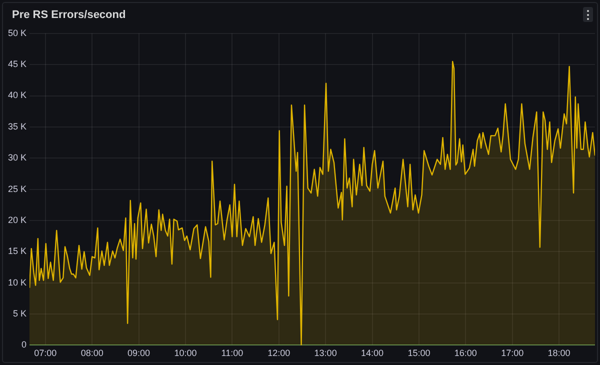 This screenshot has width=600, height=365. I want to click on x-tick-label: 08:00, so click(92, 353).